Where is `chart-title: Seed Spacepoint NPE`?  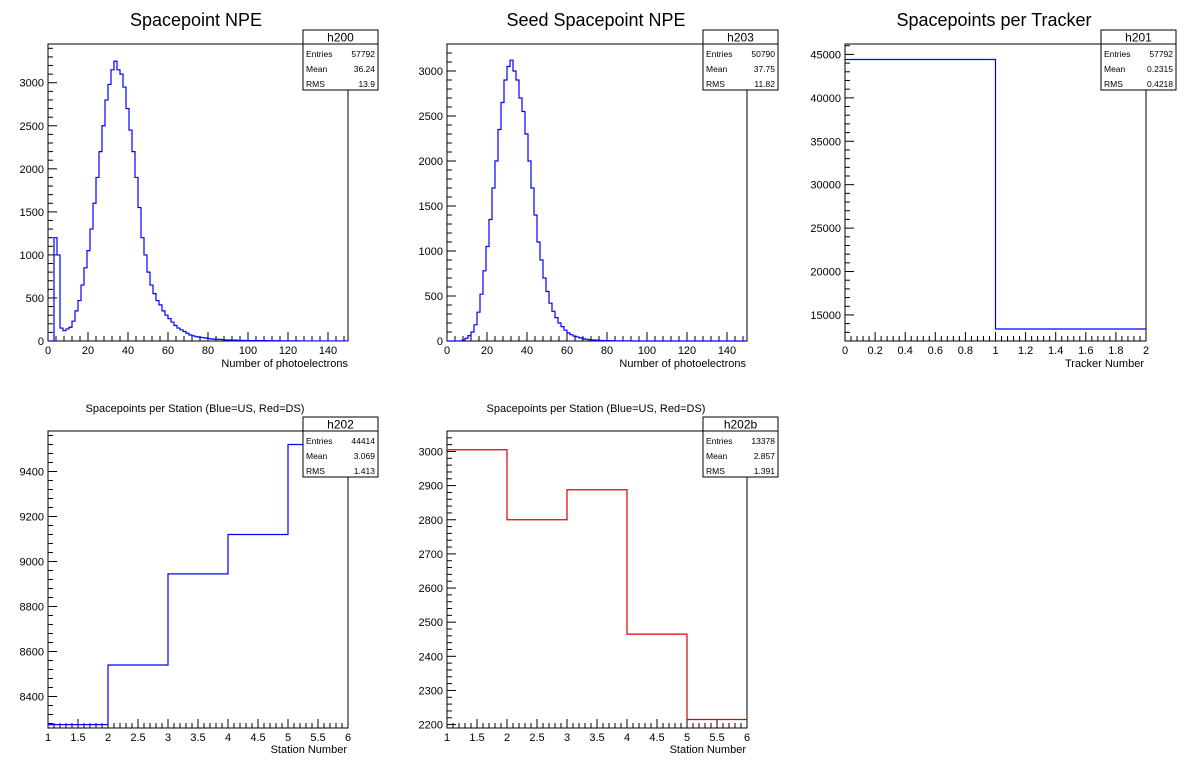
chart-title: Seed Spacepoint NPE is located at coordinates (595, 20).